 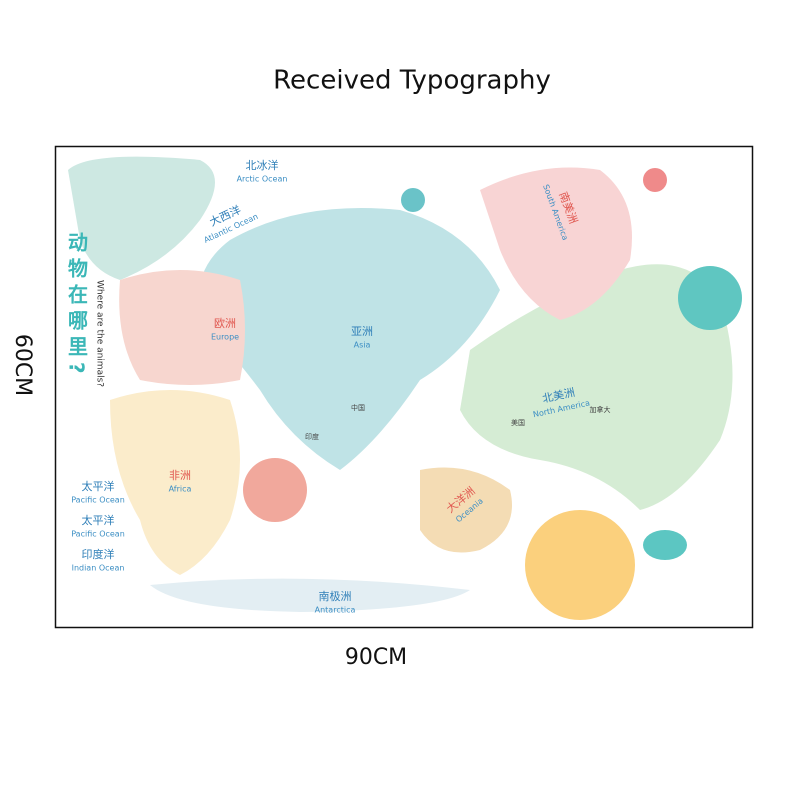 I want to click on width-label: 90CM, so click(x=376, y=657).